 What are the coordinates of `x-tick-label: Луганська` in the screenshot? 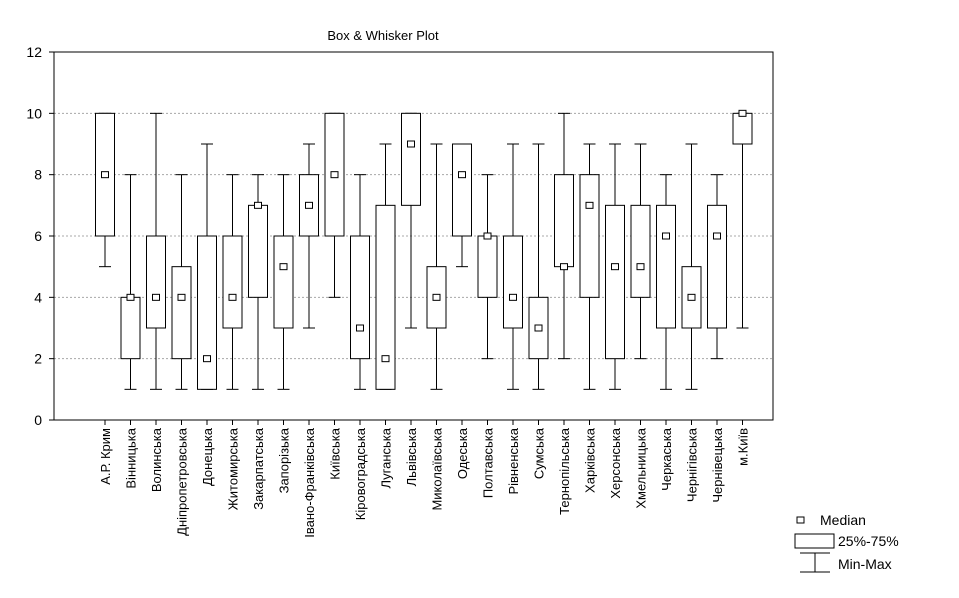 It's located at (386, 457).